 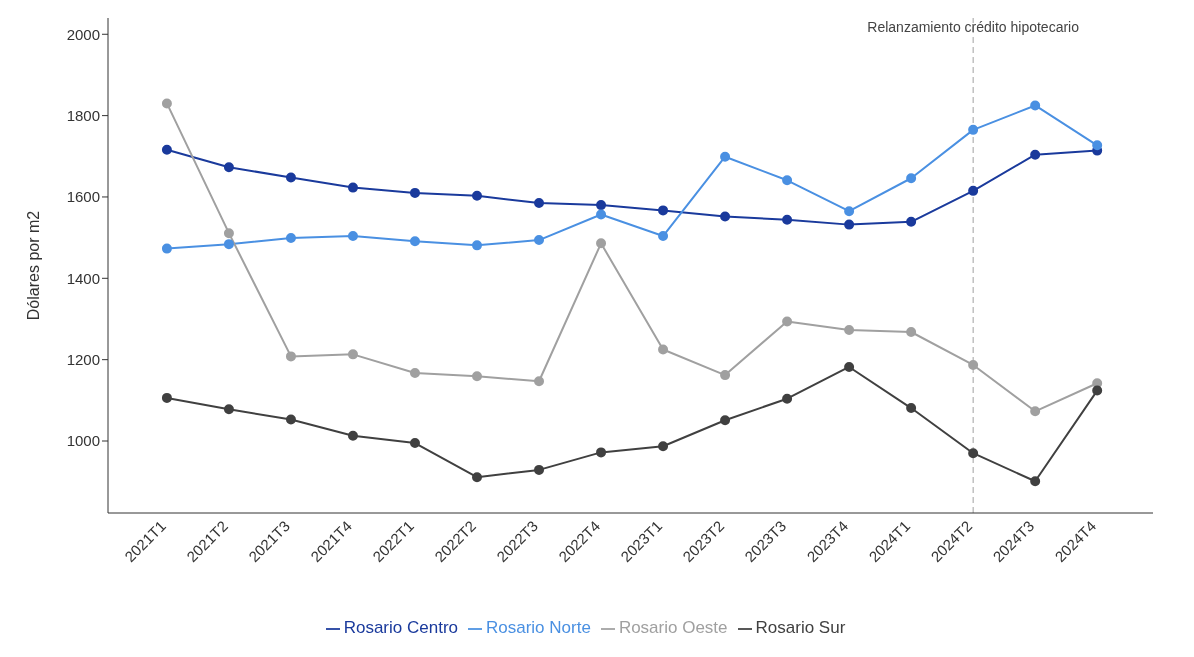 What do you see at coordinates (538, 627) in the screenshot?
I see `legend-label: Rosario Norte` at bounding box center [538, 627].